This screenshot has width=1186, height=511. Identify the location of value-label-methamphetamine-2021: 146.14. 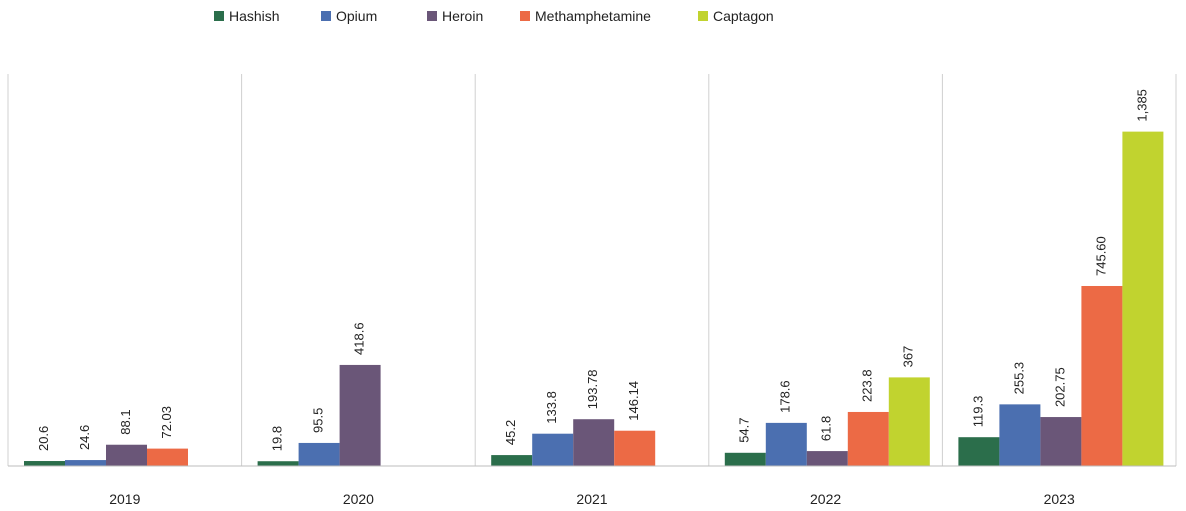
(633, 401).